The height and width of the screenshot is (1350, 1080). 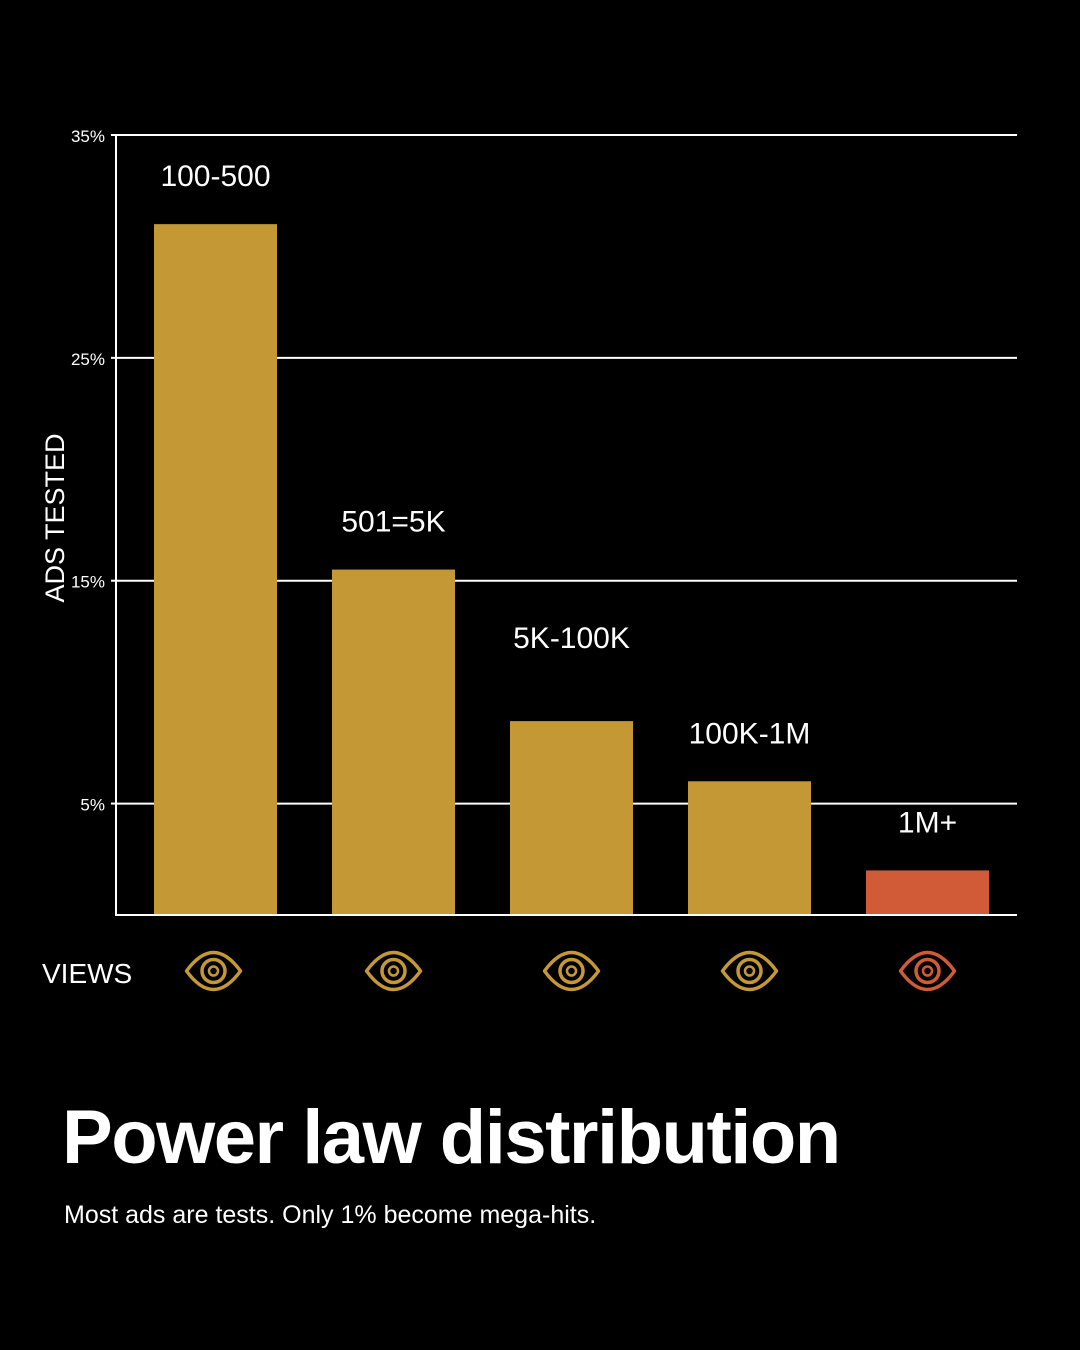 I want to click on x-axis-label: VIEWS, so click(x=87, y=973).